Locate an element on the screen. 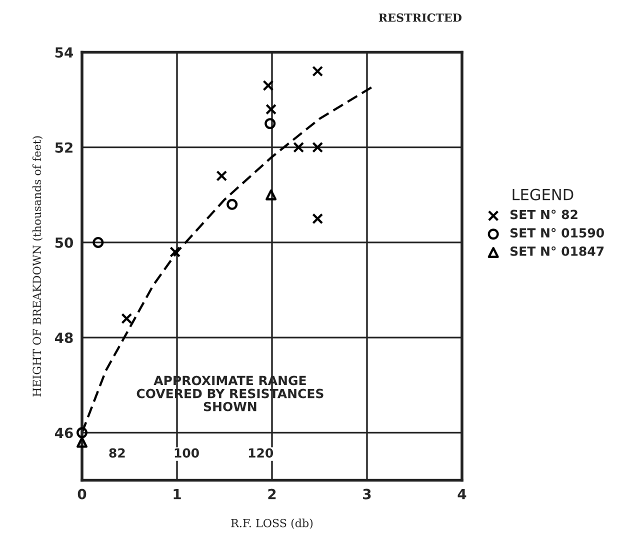 Image resolution: width=626 pixels, height=533 pixels. y-tick-label: 54 is located at coordinates (64, 52).